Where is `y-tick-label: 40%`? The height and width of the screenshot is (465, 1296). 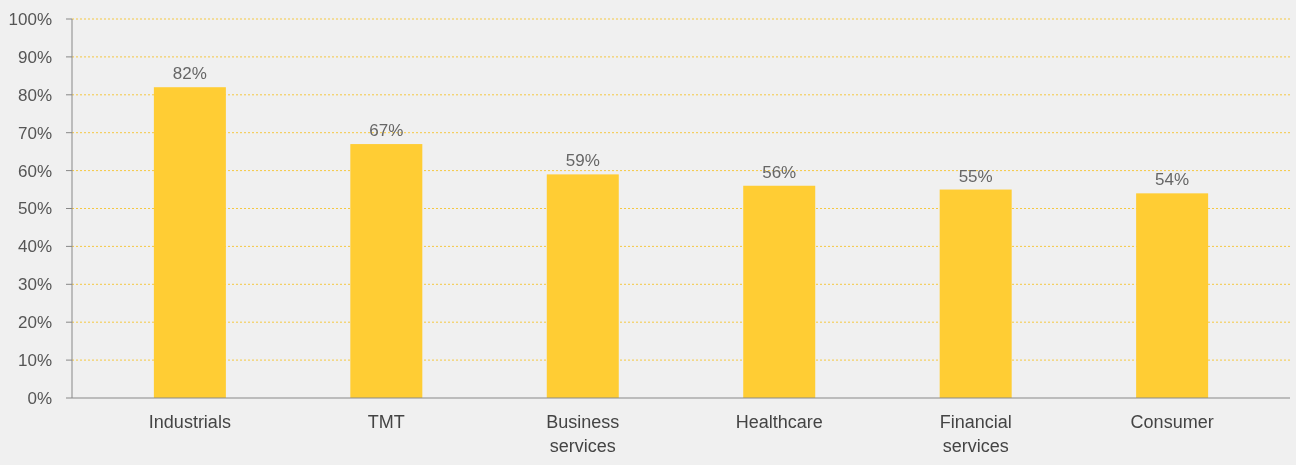 y-tick-label: 40% is located at coordinates (34, 247).